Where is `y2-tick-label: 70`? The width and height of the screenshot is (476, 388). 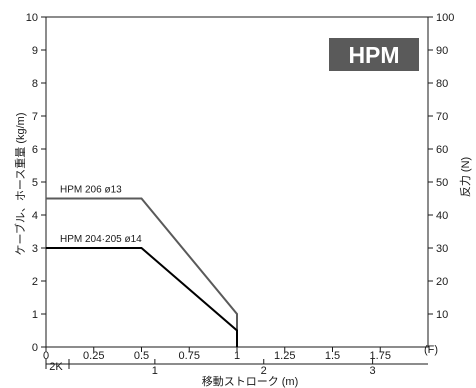
y2-tick-label: 70 is located at coordinates (442, 117).